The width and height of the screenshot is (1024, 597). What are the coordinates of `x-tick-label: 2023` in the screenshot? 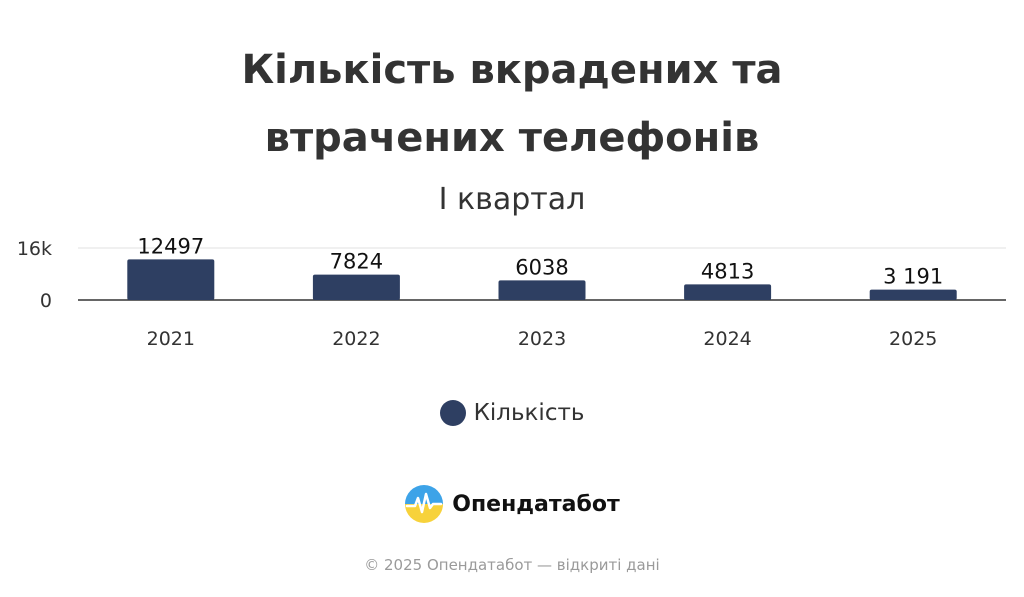 It's located at (542, 339).